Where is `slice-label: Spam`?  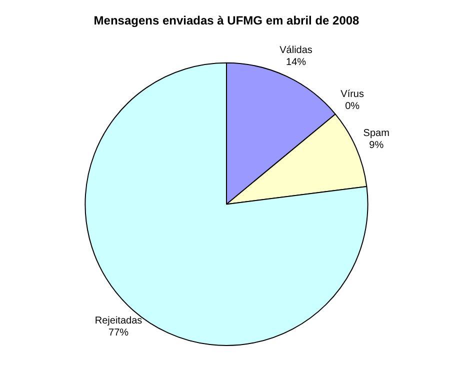
slice-label: Spam is located at coordinates (376, 134).